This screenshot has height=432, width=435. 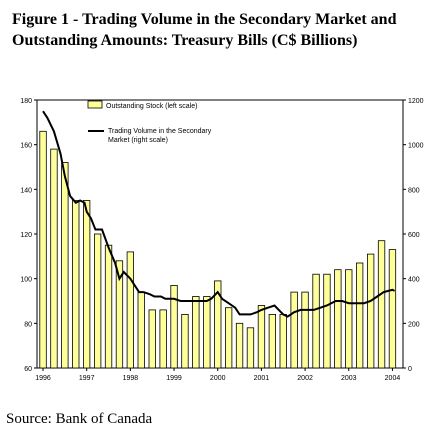 What do you see at coordinates (28, 369) in the screenshot?
I see `left-axis-tick-label: 60` at bounding box center [28, 369].